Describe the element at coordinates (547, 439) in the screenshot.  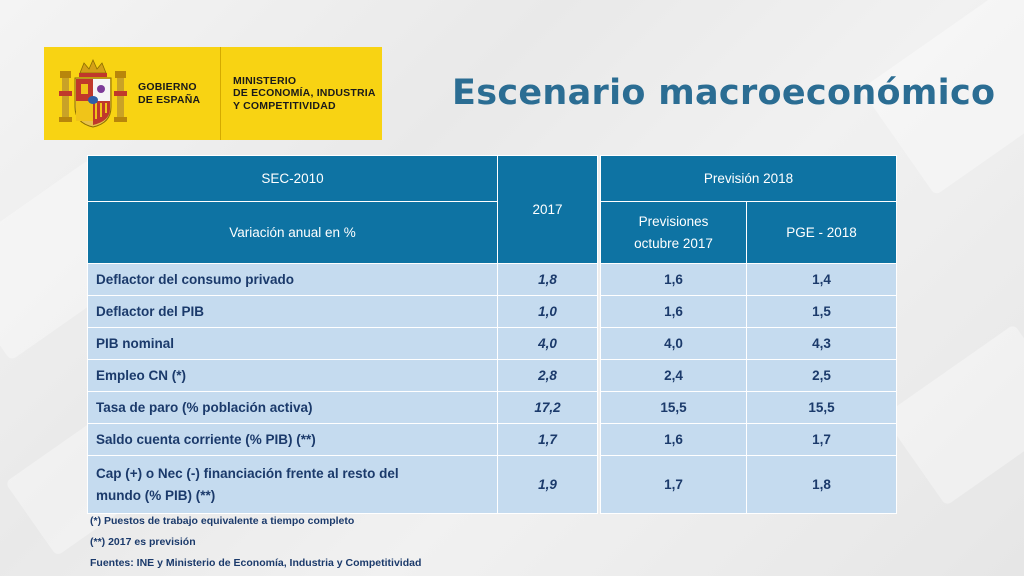
I see `value-2017: 1,7` at that location.